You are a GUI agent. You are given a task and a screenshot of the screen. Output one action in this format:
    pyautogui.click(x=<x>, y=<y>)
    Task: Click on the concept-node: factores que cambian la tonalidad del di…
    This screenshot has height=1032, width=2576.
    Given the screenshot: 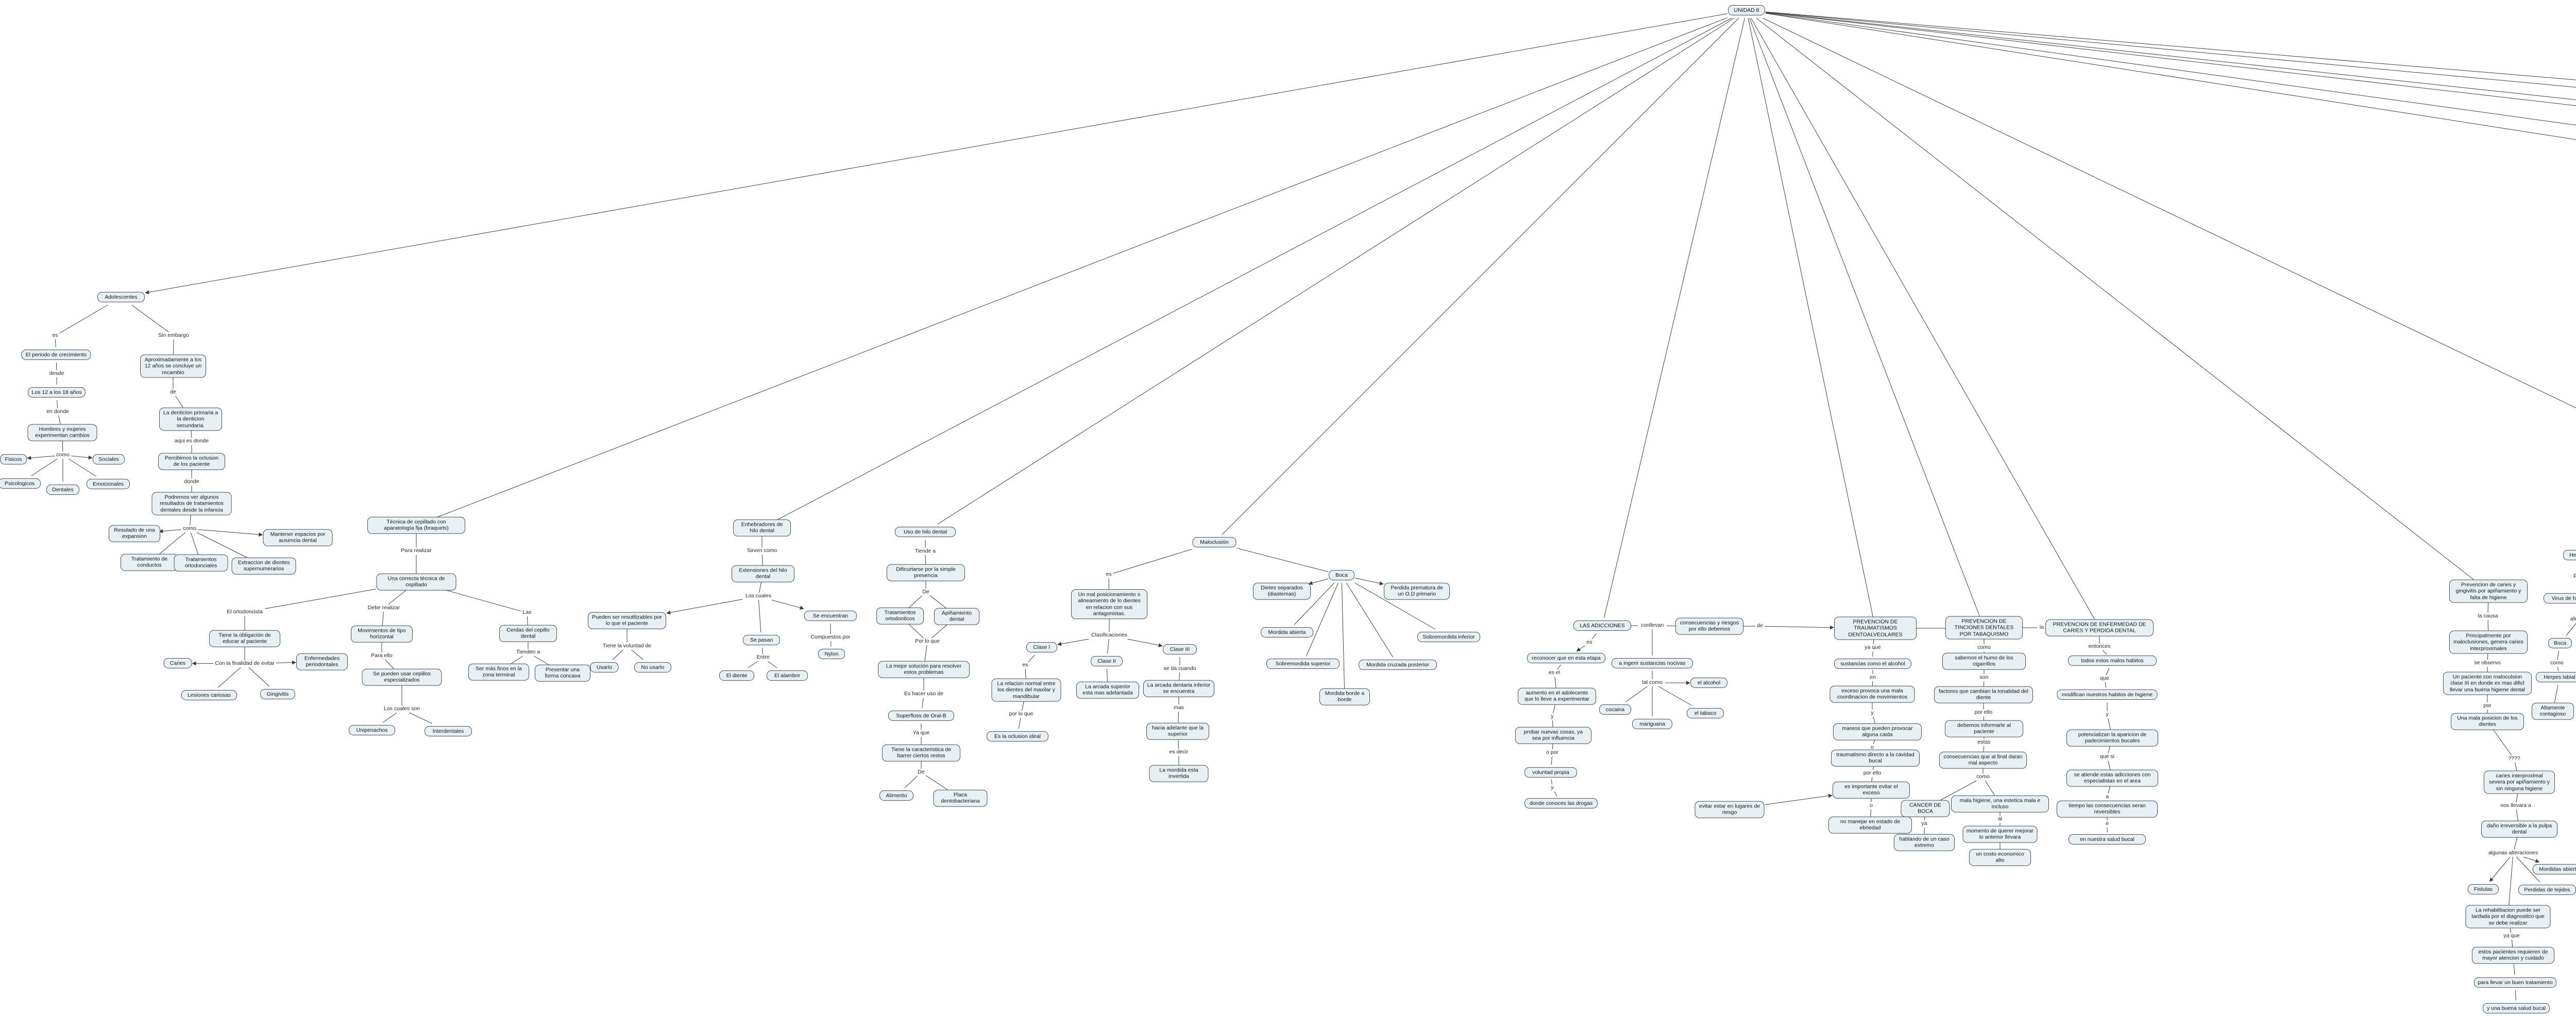 What is the action you would take?
    pyautogui.click(x=1983, y=694)
    